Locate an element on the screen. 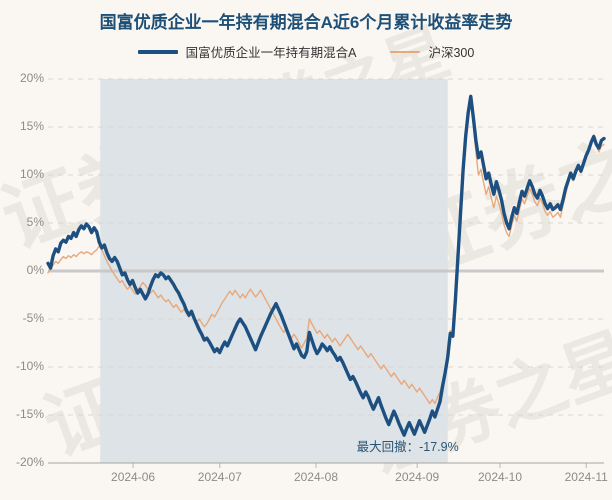 This screenshot has width=612, height=500. y-tick-label: 5% is located at coordinates (35, 222).